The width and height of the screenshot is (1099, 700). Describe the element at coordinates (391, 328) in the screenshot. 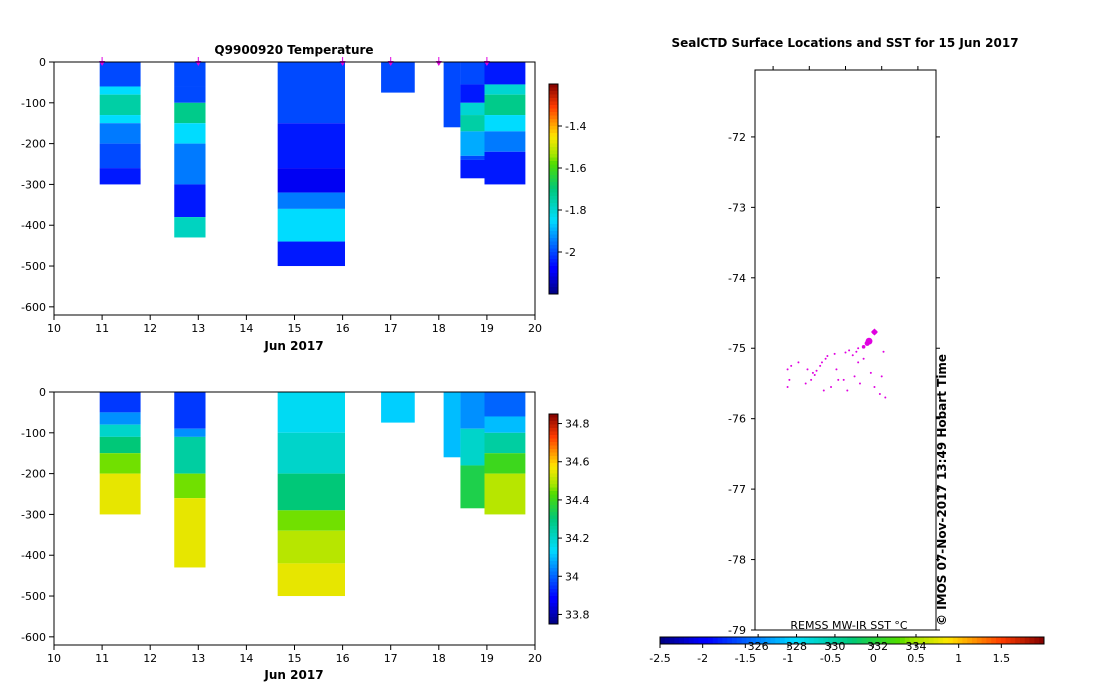

I see `temp-xtick-label-17: 17` at that location.